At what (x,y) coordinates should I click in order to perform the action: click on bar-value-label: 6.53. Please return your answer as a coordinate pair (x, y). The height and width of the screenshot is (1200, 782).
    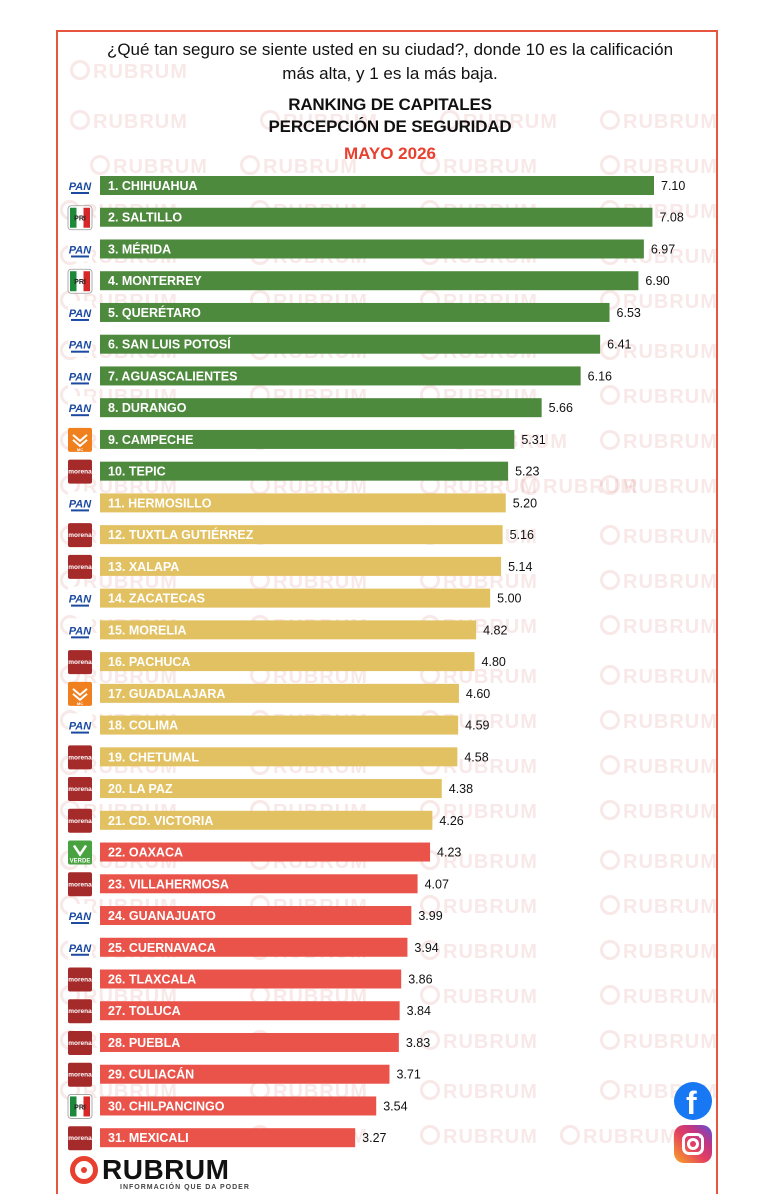
    Looking at the image, I should click on (629, 313).